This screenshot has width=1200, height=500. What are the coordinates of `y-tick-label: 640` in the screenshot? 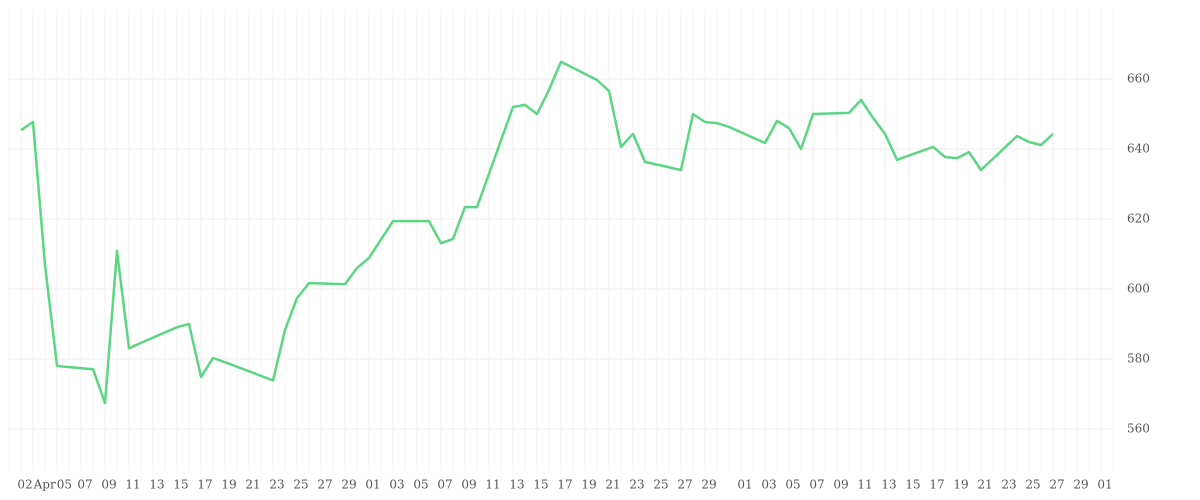 It's located at (1138, 148).